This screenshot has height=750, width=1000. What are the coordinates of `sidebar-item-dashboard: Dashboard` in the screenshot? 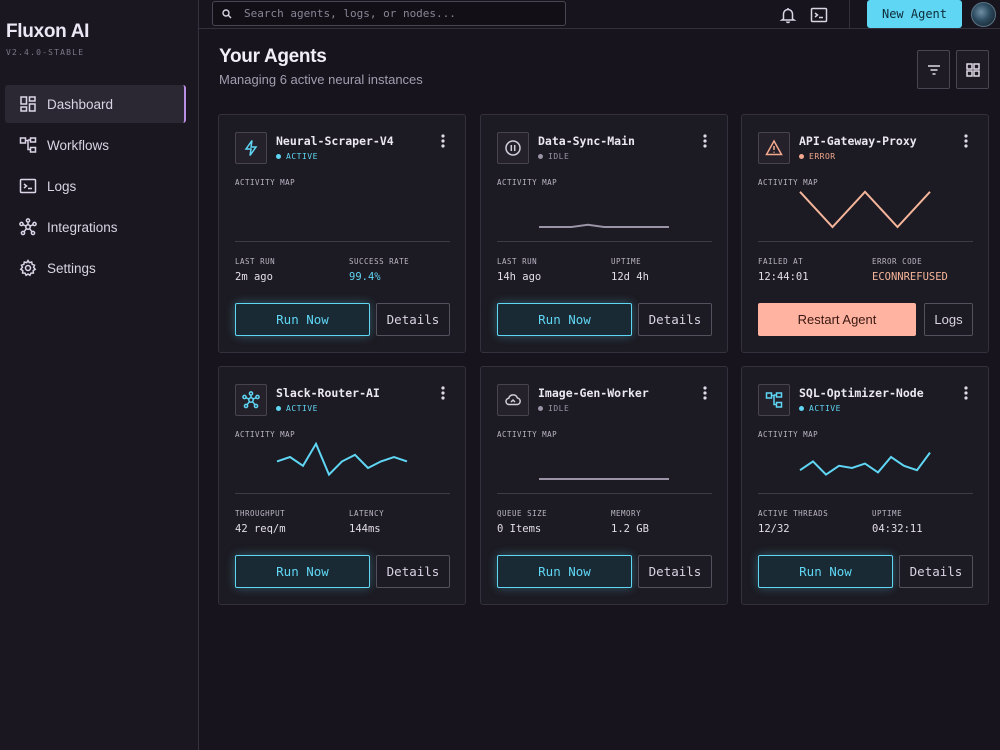 It's located at (95, 104).